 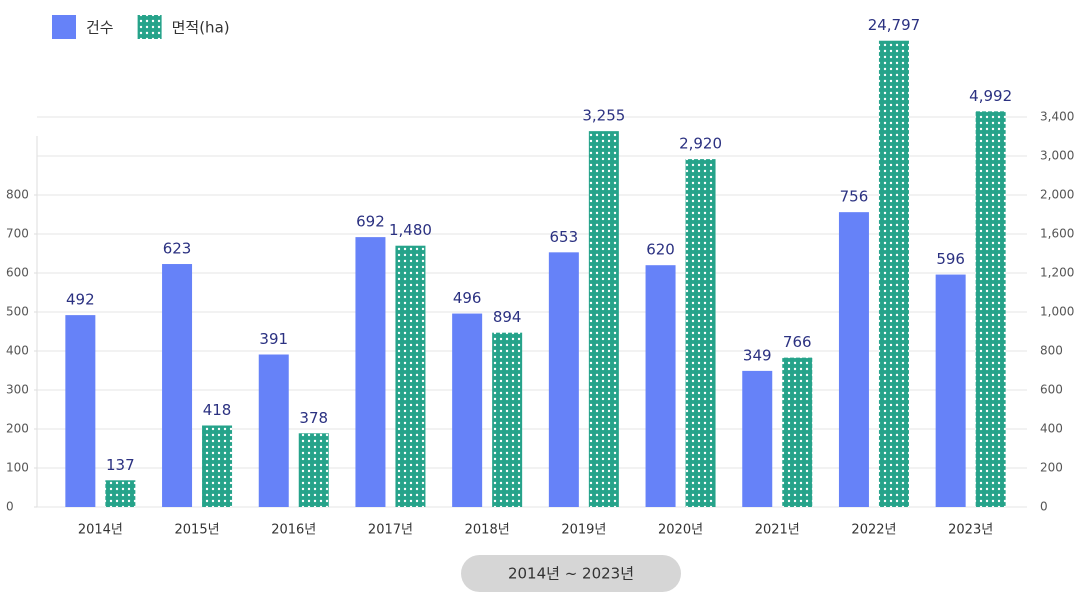 I want to click on x-tick-label: 2018년, so click(x=487, y=530).